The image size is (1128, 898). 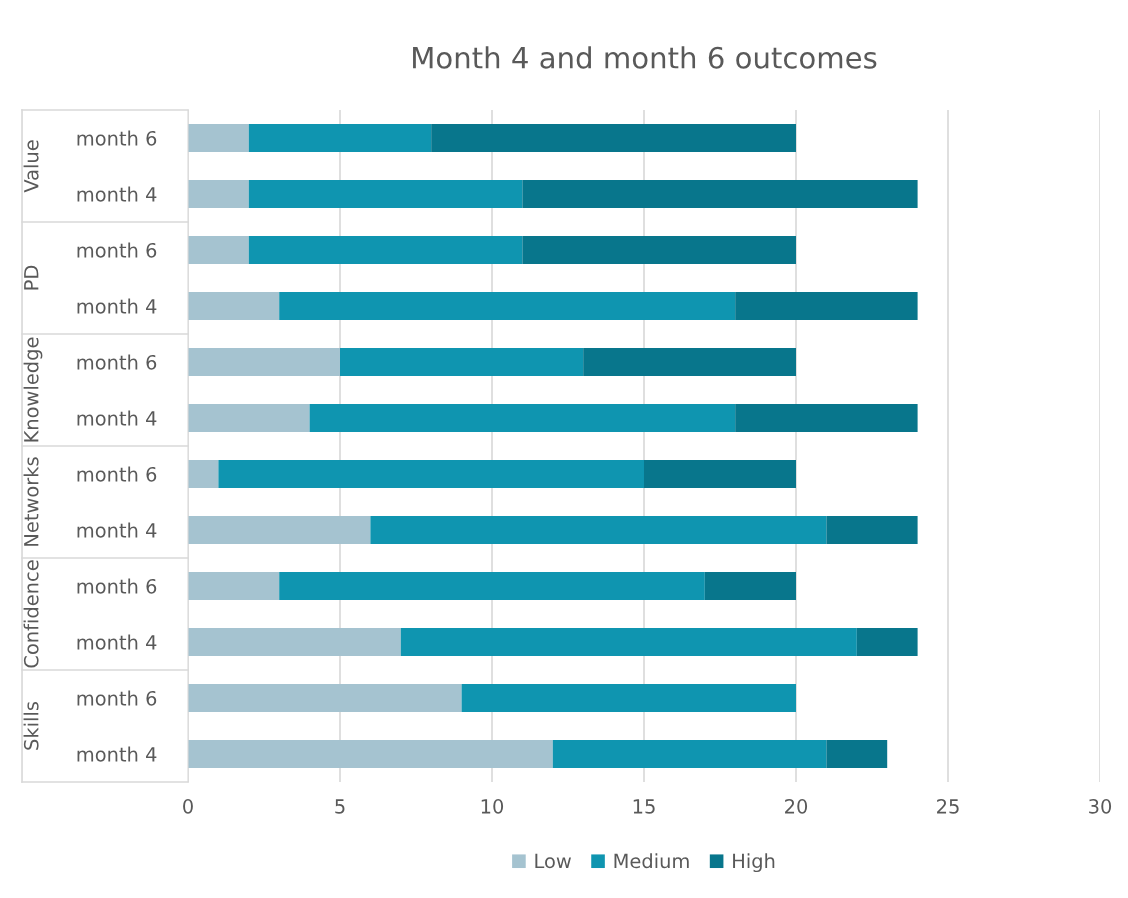 What do you see at coordinates (754, 863) in the screenshot?
I see `legend-label: High` at bounding box center [754, 863].